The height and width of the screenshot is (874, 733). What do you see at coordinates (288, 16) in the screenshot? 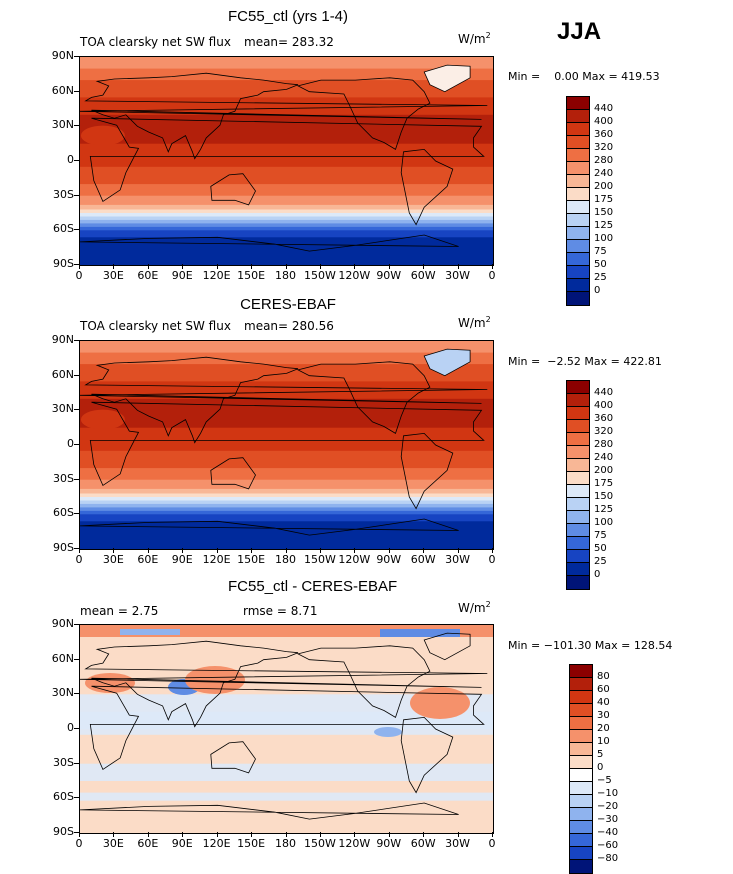
I see `panel-1-title: FC55_ctl (yrs 1-4)` at bounding box center [288, 16].